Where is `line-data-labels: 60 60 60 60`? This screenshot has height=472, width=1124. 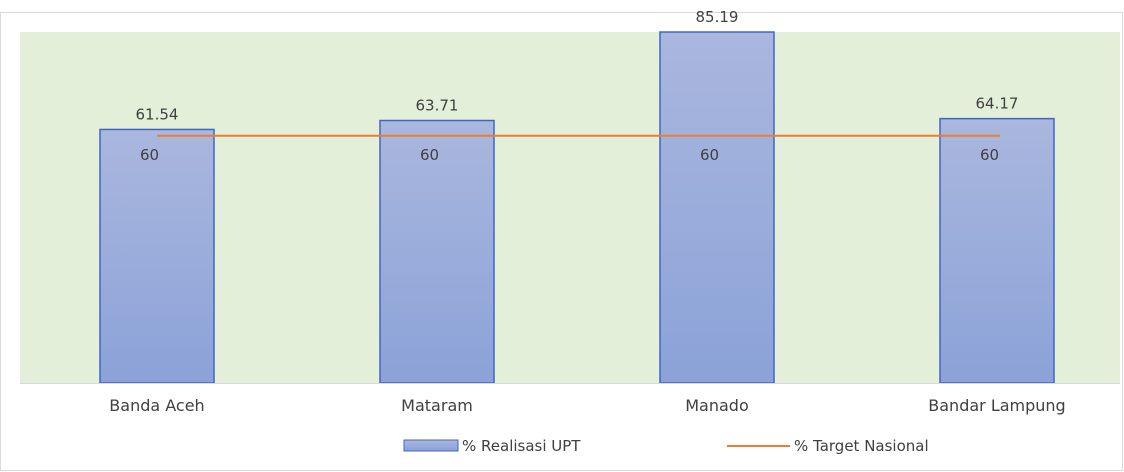 line-data-labels: 60 60 60 60 is located at coordinates (569, 155).